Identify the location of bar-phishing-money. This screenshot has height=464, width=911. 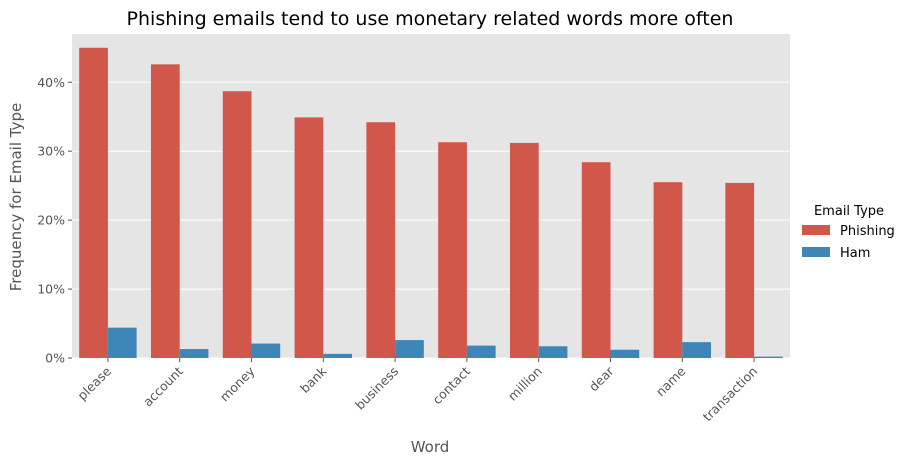
(237, 225).